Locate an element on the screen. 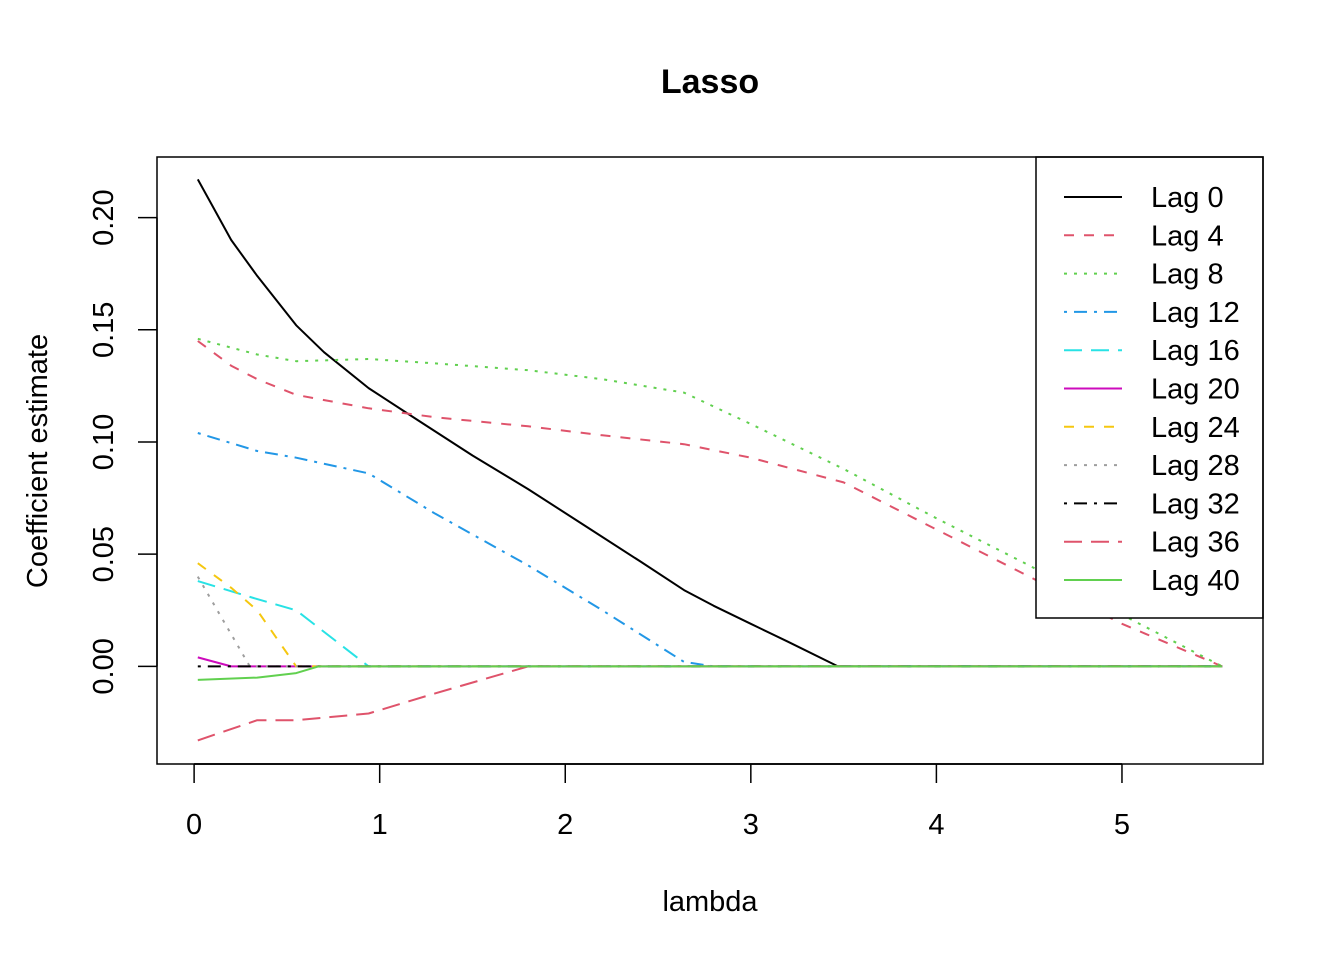 This screenshot has width=1344, height=960. x-tick-label: 4 is located at coordinates (936, 825).